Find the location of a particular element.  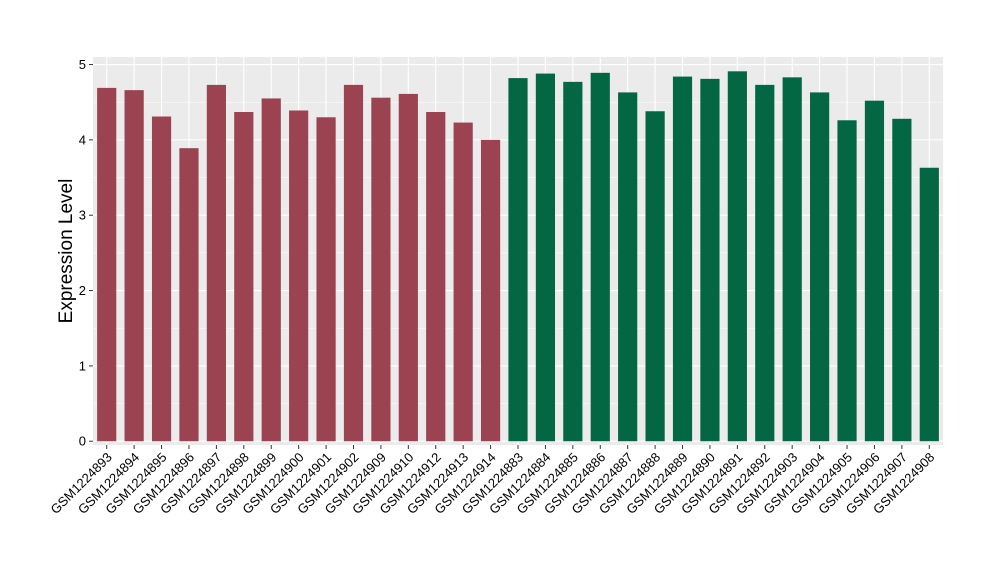

bar-GSM1224886 is located at coordinates (600, 257).